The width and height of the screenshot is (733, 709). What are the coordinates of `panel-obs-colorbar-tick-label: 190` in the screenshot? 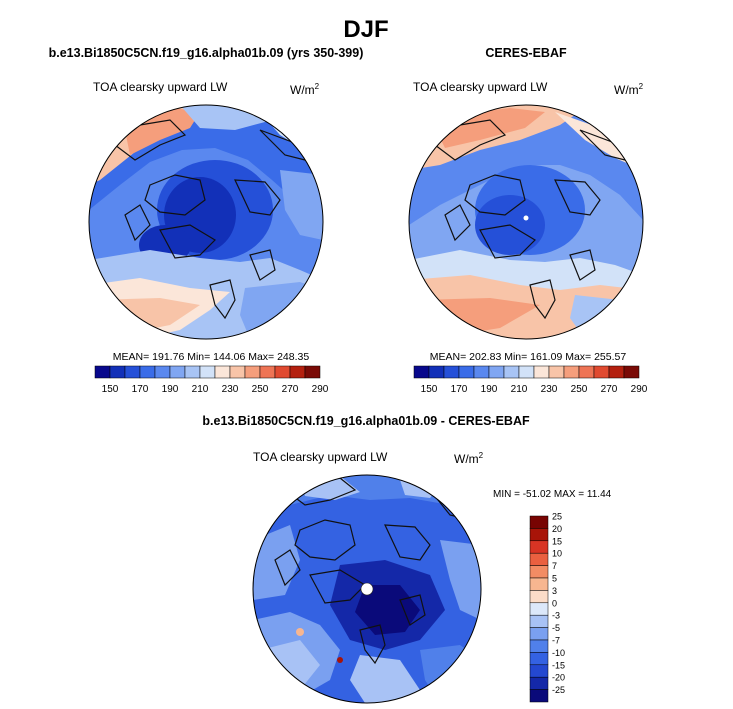 It's located at (489, 389).